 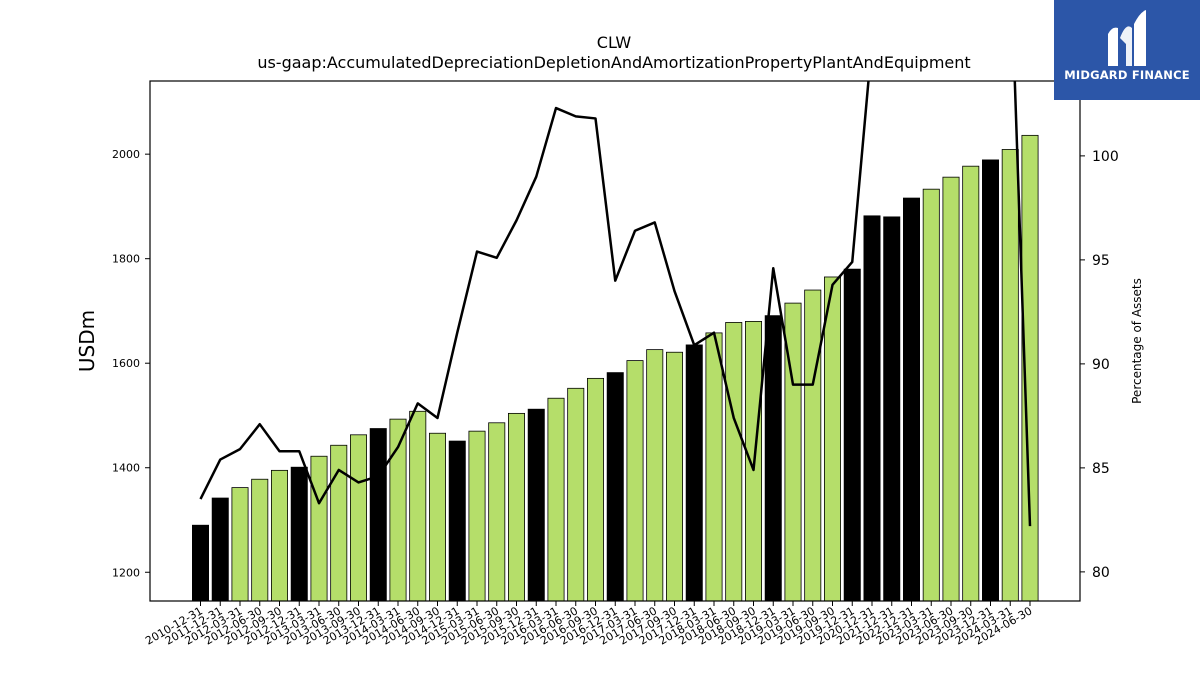 I want to click on y-tick-label: 2000, so click(x=126, y=154).